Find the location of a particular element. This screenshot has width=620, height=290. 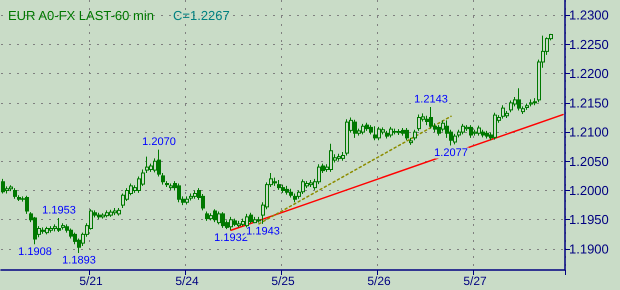

annotation: 1.1893 is located at coordinates (79, 260).